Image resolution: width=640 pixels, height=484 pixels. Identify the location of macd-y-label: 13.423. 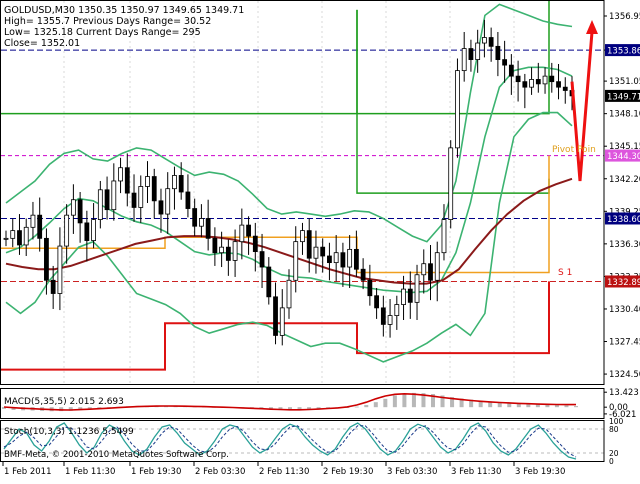
(624, 393).